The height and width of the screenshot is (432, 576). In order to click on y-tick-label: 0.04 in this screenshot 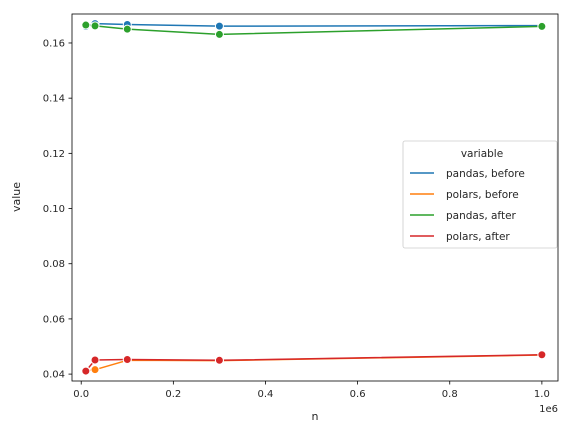, I will do `click(54, 375)`.